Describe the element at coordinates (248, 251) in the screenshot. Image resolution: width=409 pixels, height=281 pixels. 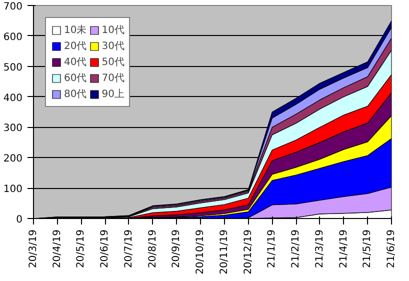
I see `x-tick-label: 20/12/19` at that location.